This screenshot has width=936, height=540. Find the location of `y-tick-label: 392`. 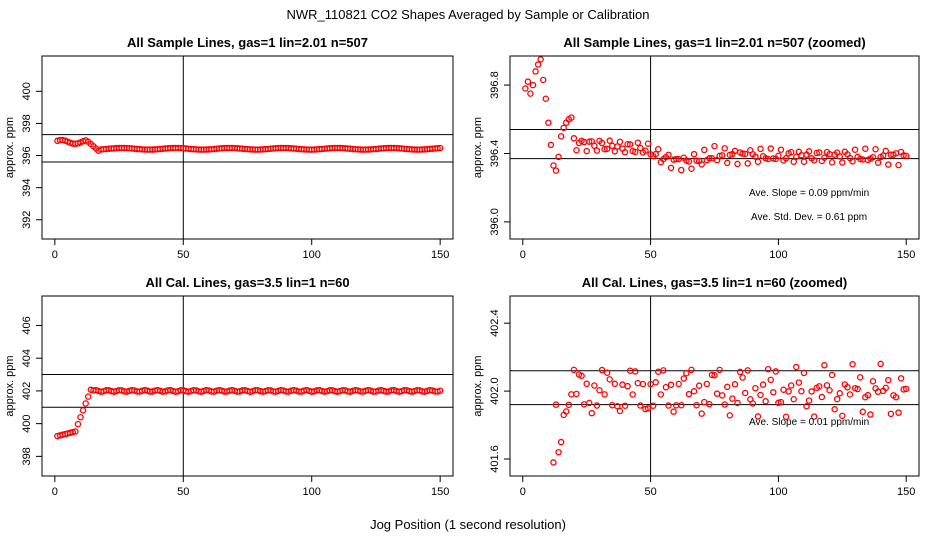

y-tick-label: 392 is located at coordinates (27, 220).